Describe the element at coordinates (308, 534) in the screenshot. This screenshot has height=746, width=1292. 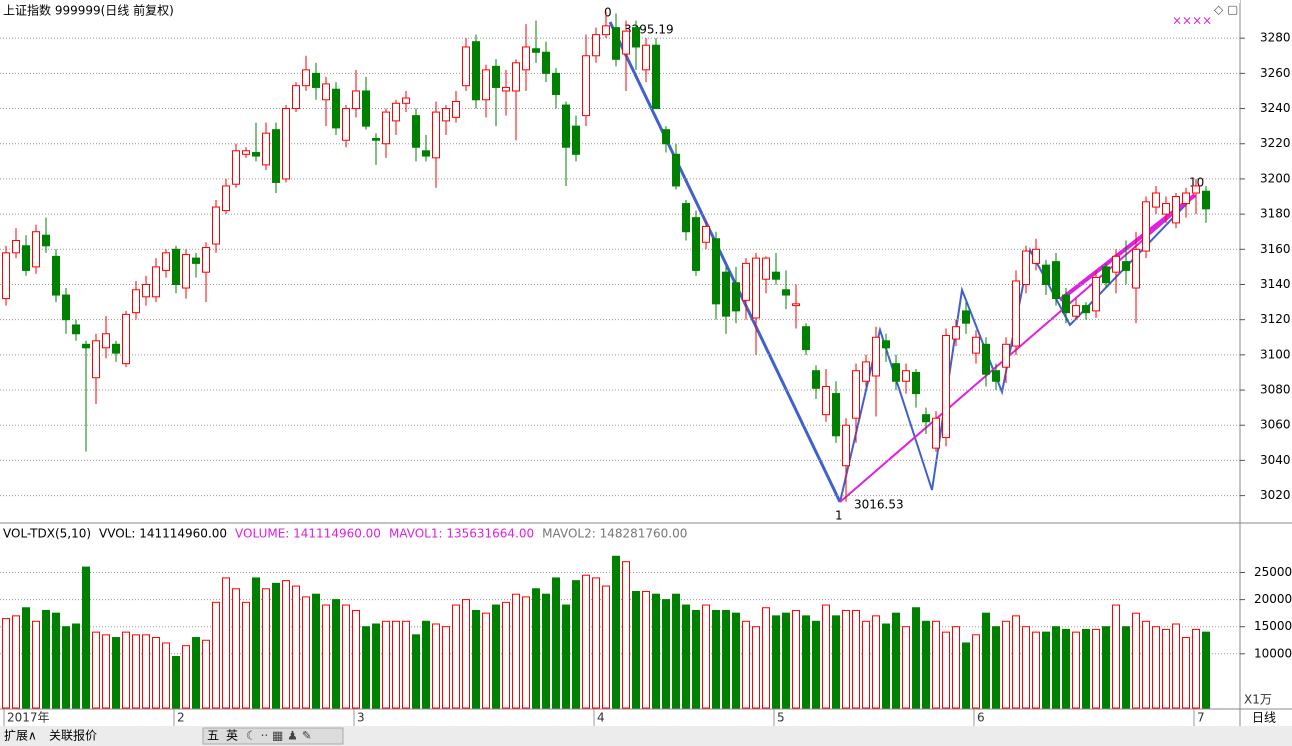
I see `volume-header-text: VOLUME: 141114960.00` at that location.